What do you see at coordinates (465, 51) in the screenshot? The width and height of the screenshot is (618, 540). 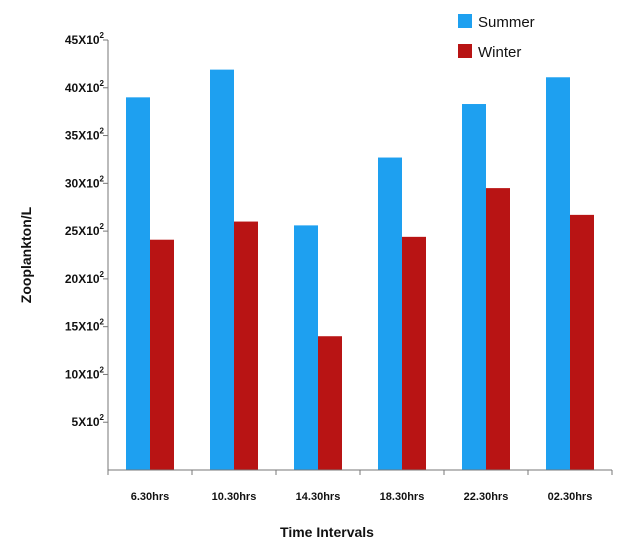 I see `legend-swatch-winter` at bounding box center [465, 51].